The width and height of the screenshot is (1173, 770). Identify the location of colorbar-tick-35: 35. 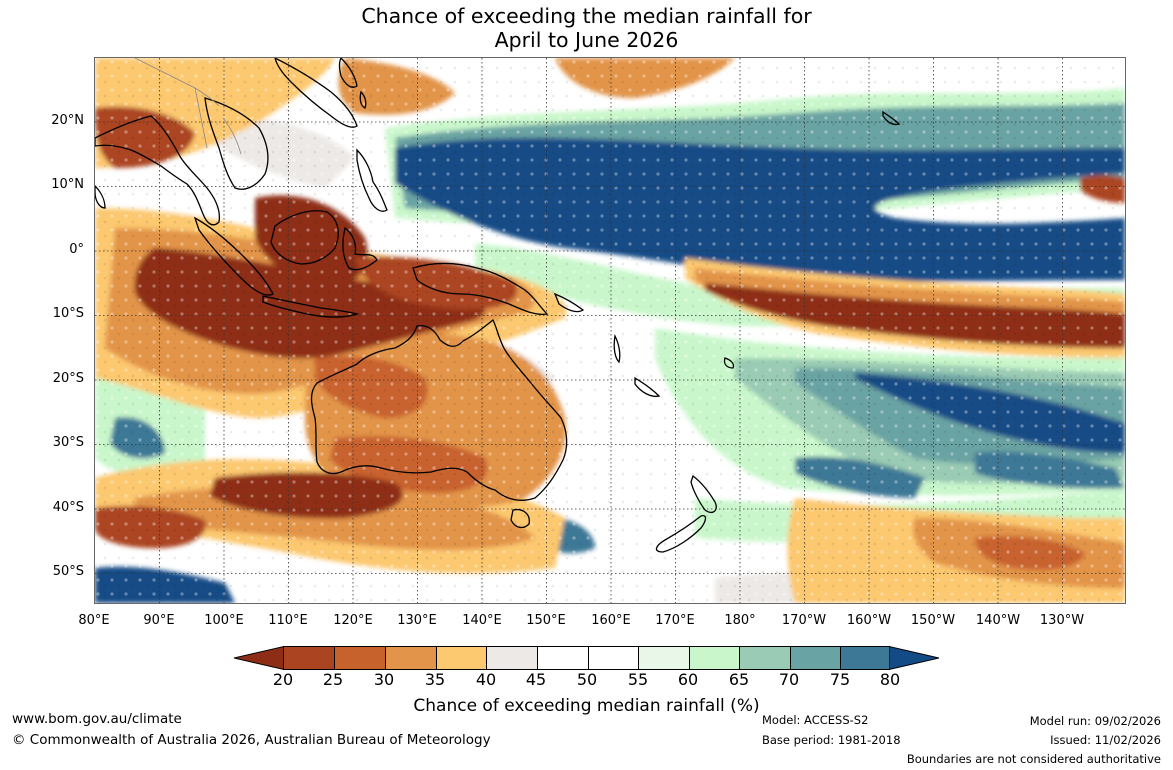
(435, 679).